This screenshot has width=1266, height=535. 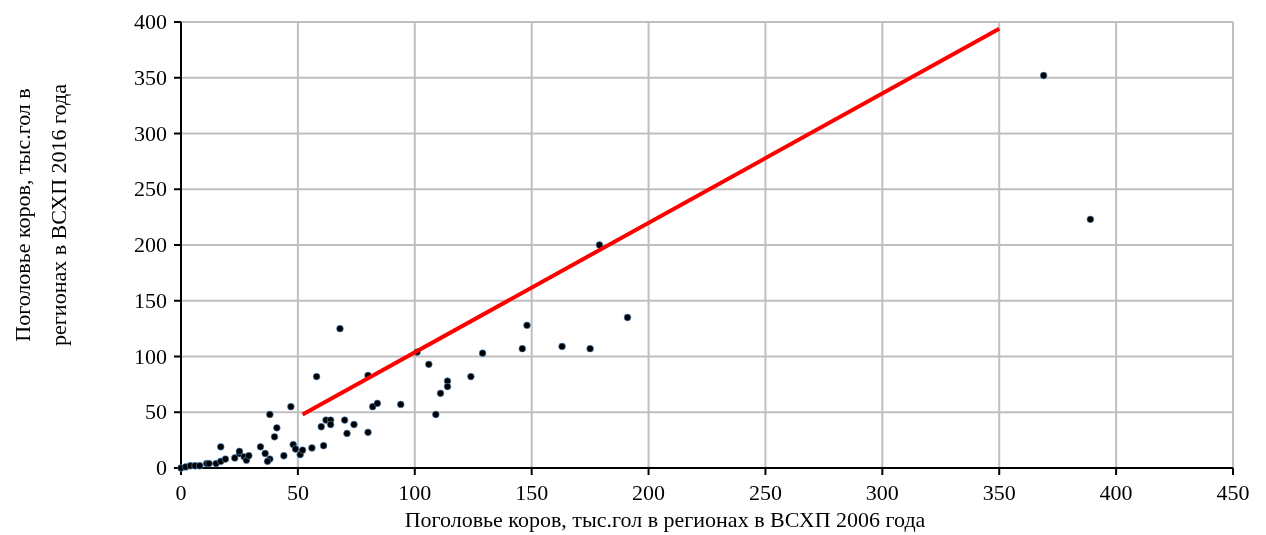 What do you see at coordinates (1233, 492) in the screenshot?
I see `x-tick-label: 450` at bounding box center [1233, 492].